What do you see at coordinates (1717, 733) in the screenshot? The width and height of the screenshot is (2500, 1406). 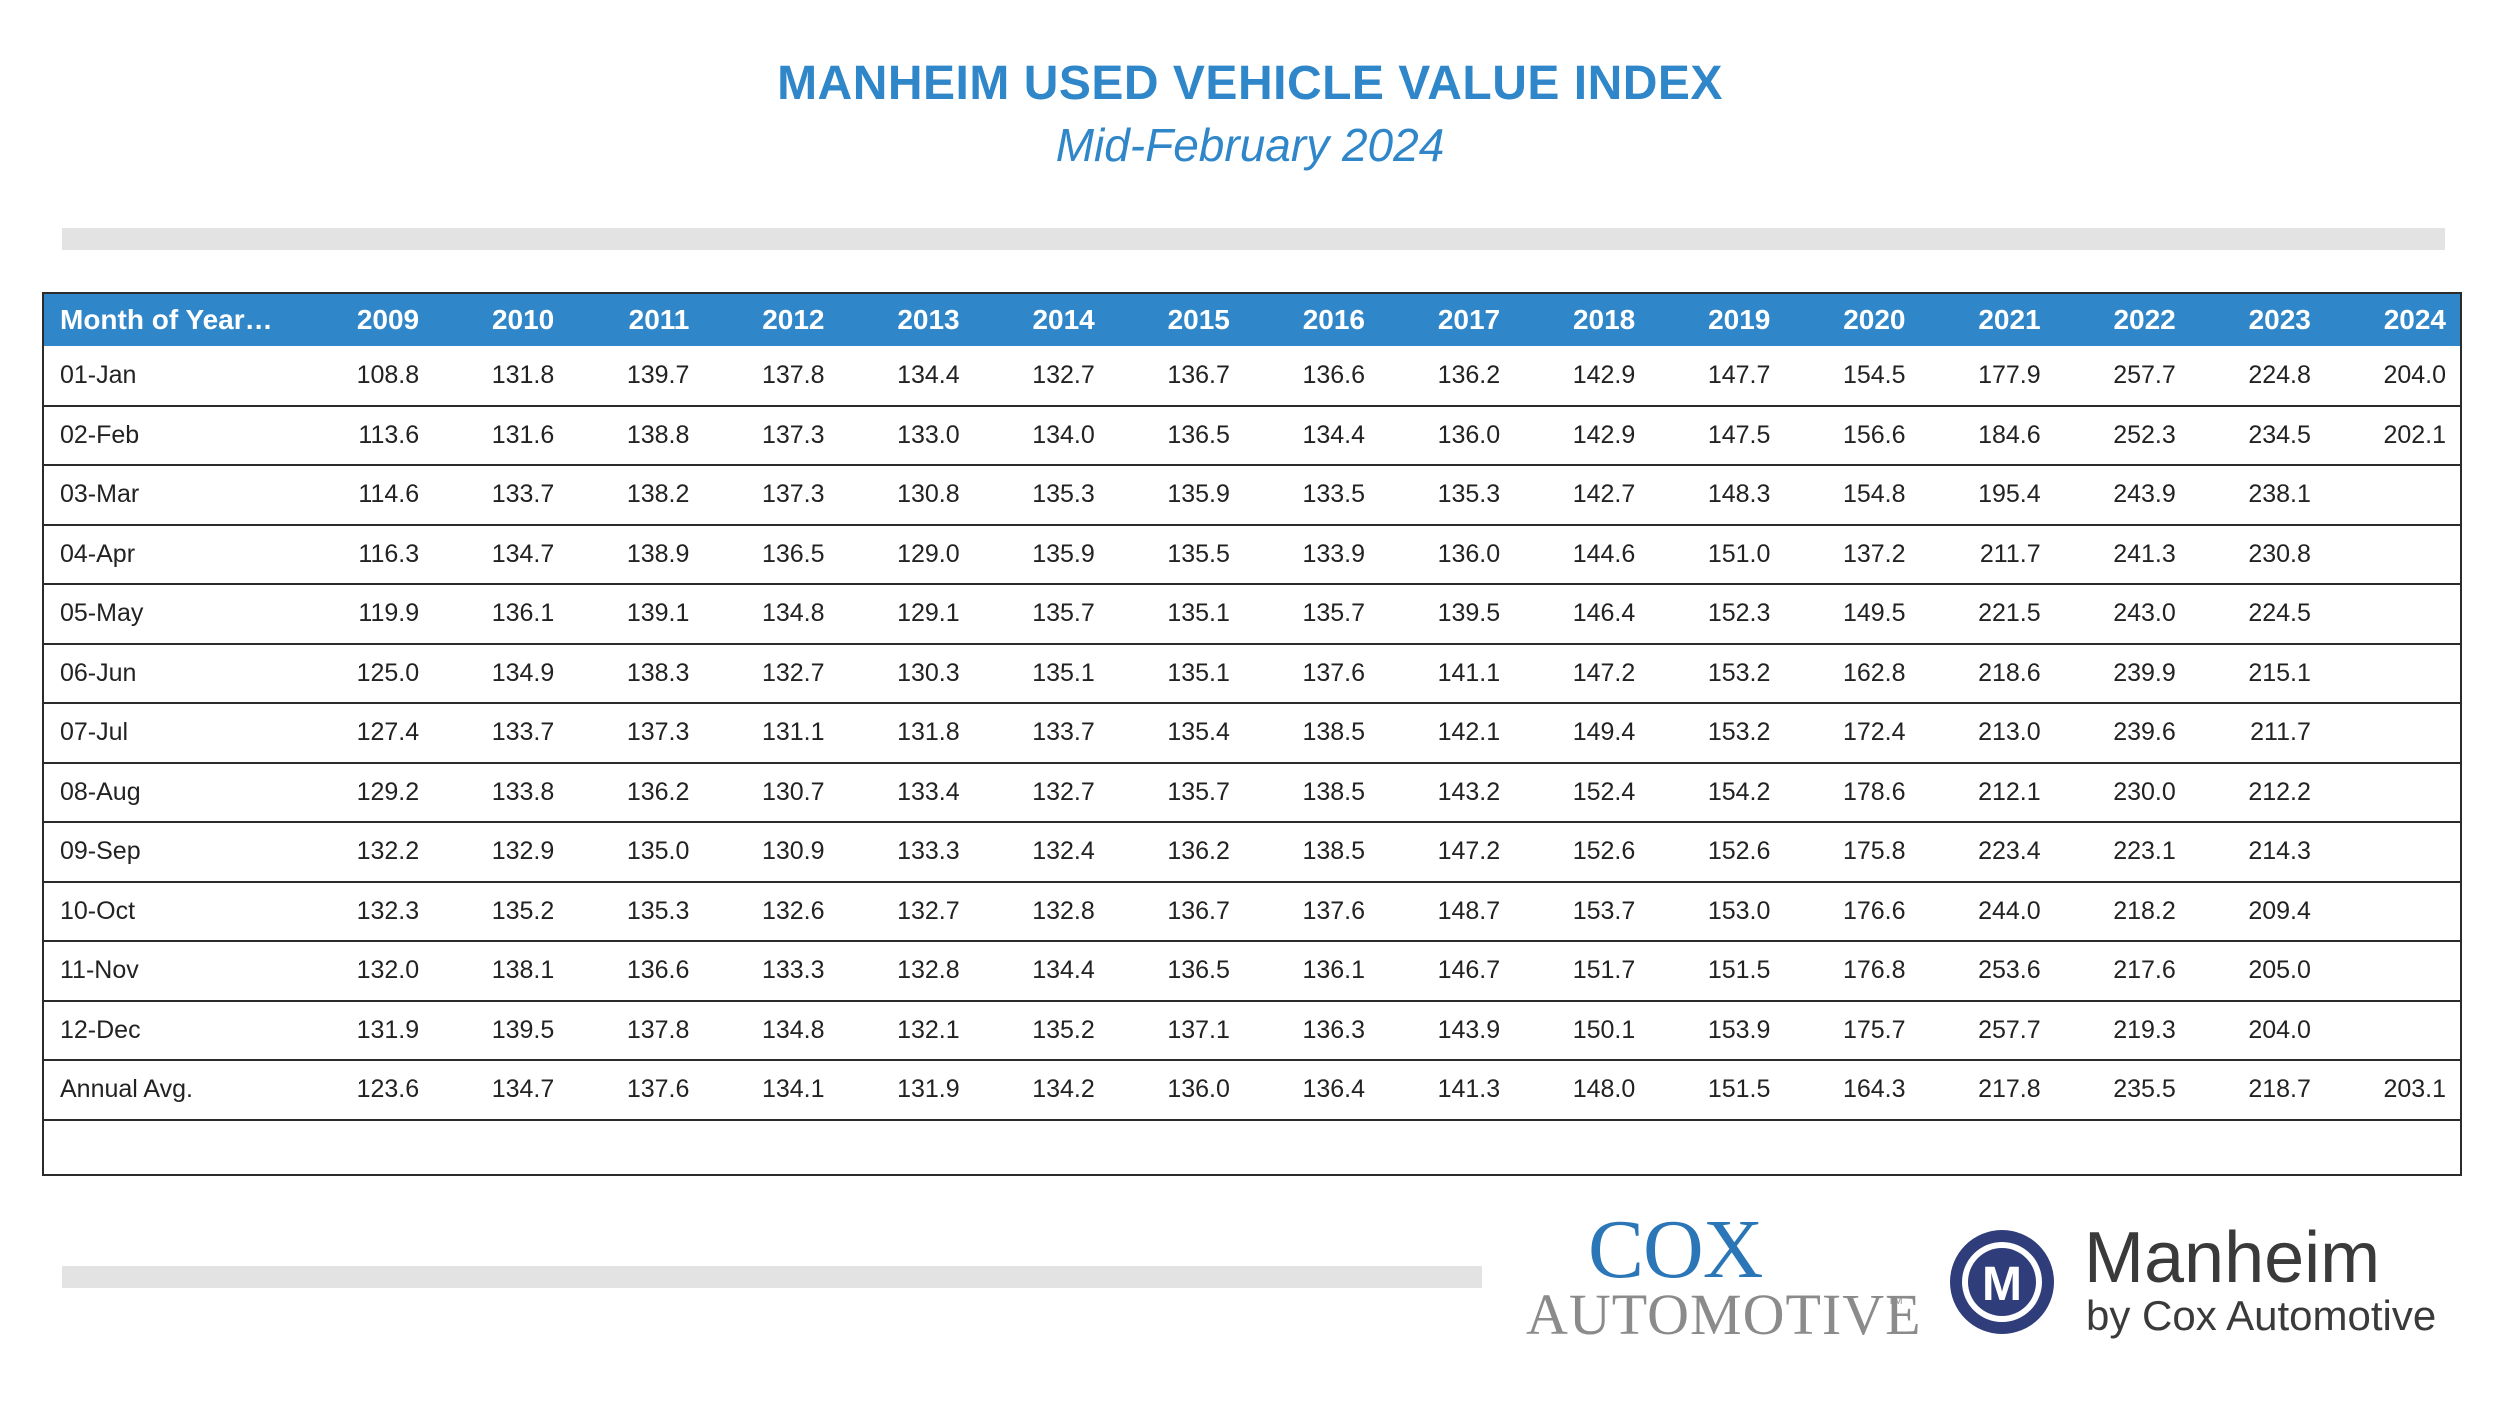 I see `value-cell: 153.2` at bounding box center [1717, 733].